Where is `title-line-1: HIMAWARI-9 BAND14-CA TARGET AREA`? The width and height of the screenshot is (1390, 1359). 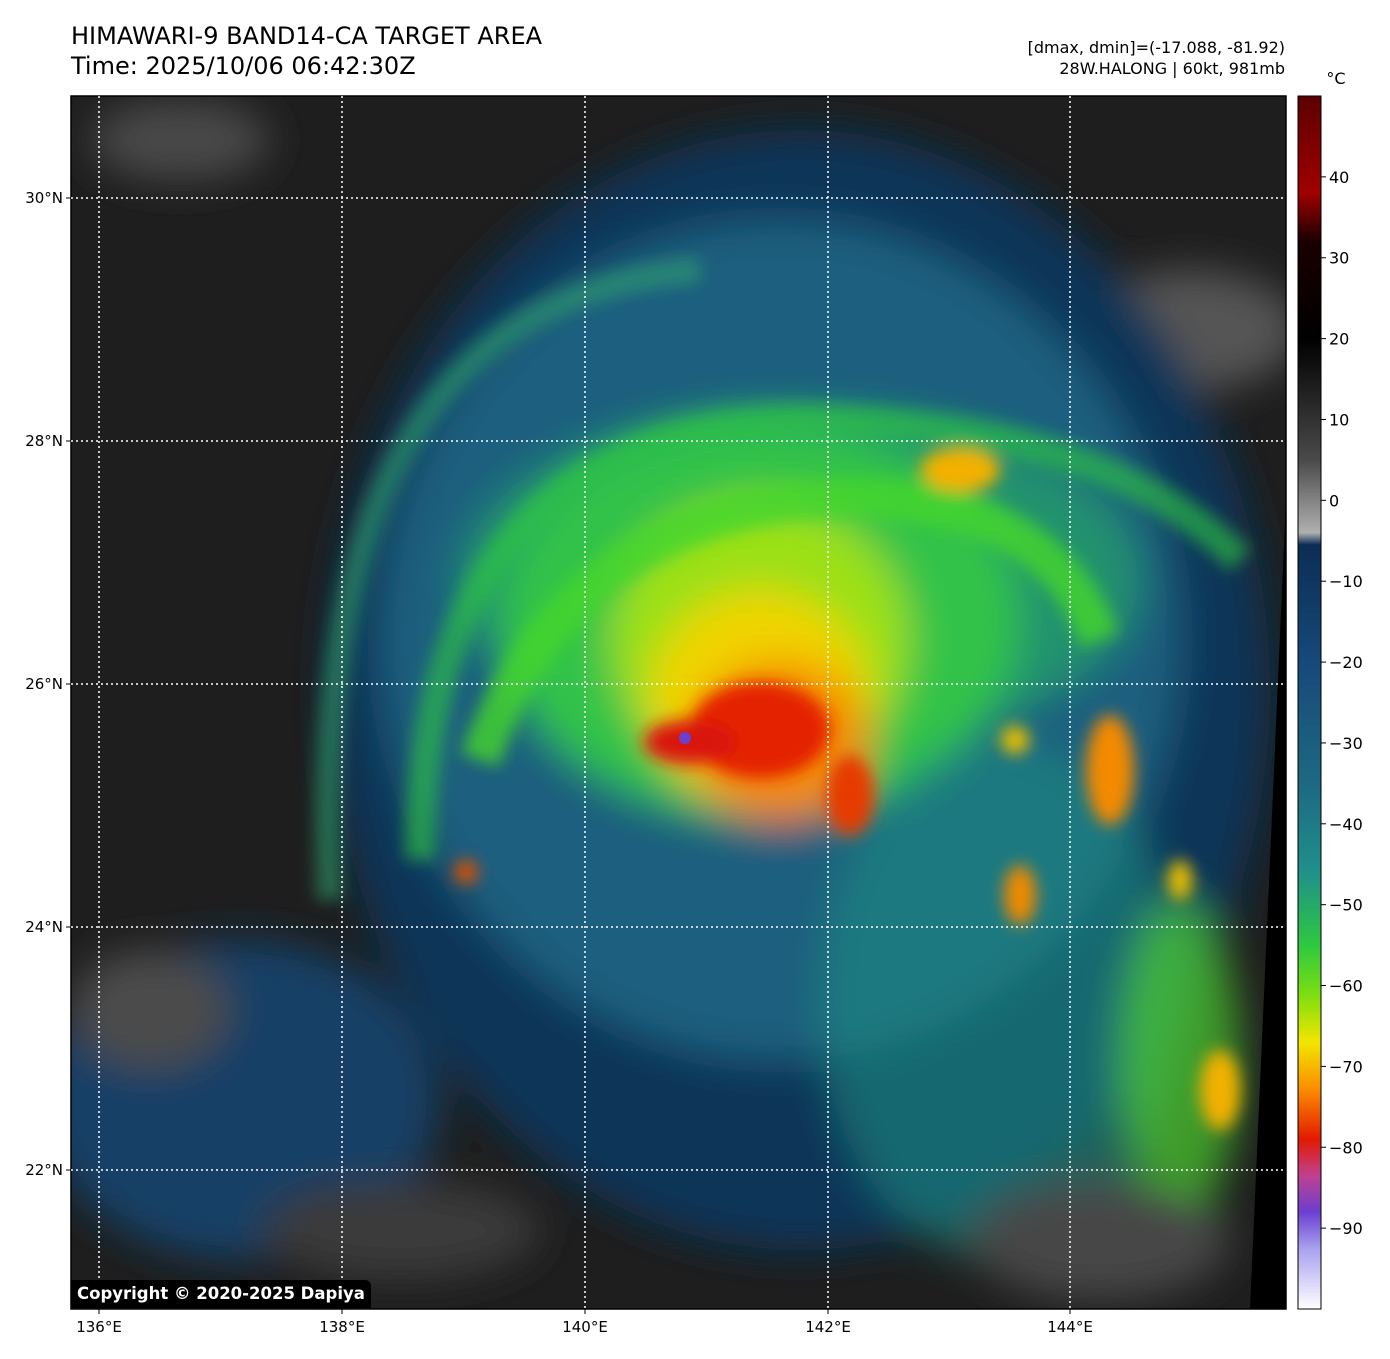 title-line-1: HIMAWARI-9 BAND14-CA TARGET AREA is located at coordinates (307, 36).